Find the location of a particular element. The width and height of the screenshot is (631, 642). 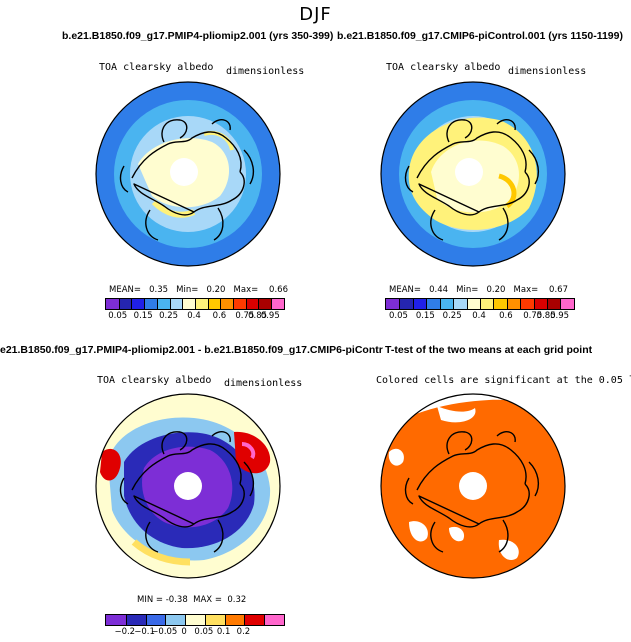

season-title: DJF is located at coordinates (315, 14).